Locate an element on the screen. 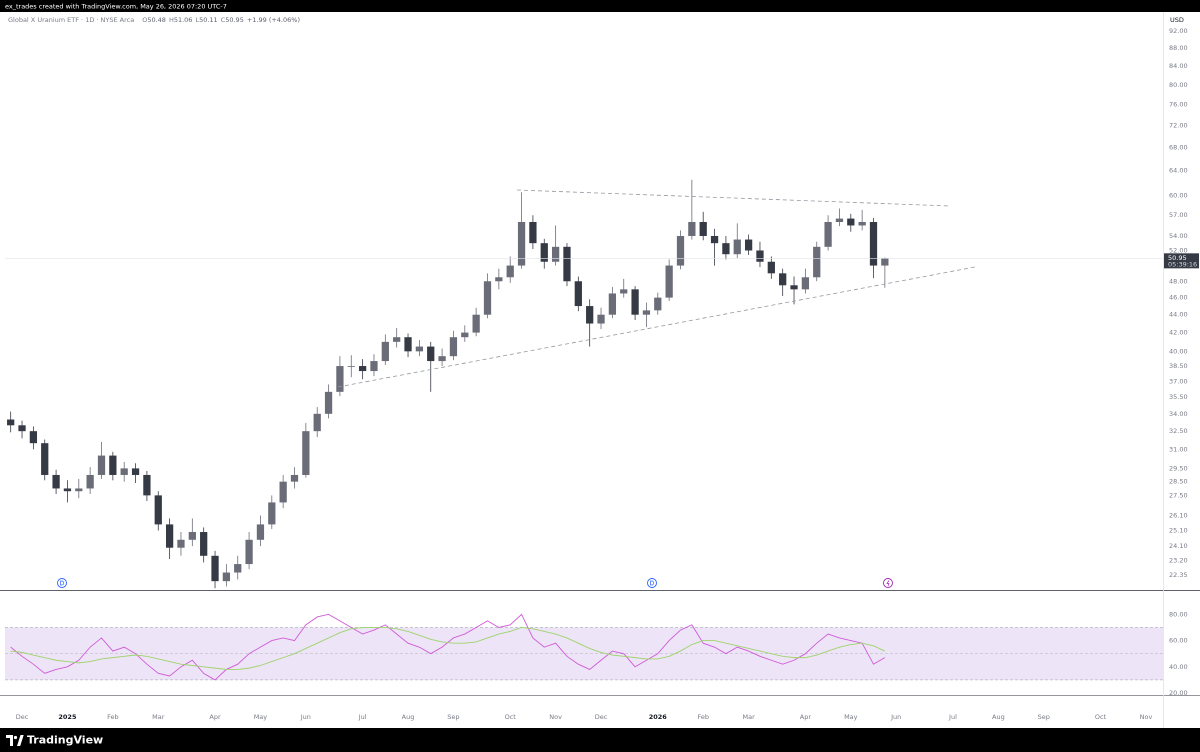 Image resolution: width=1200 pixels, height=752 pixels. earnings-icon is located at coordinates (888, 583).